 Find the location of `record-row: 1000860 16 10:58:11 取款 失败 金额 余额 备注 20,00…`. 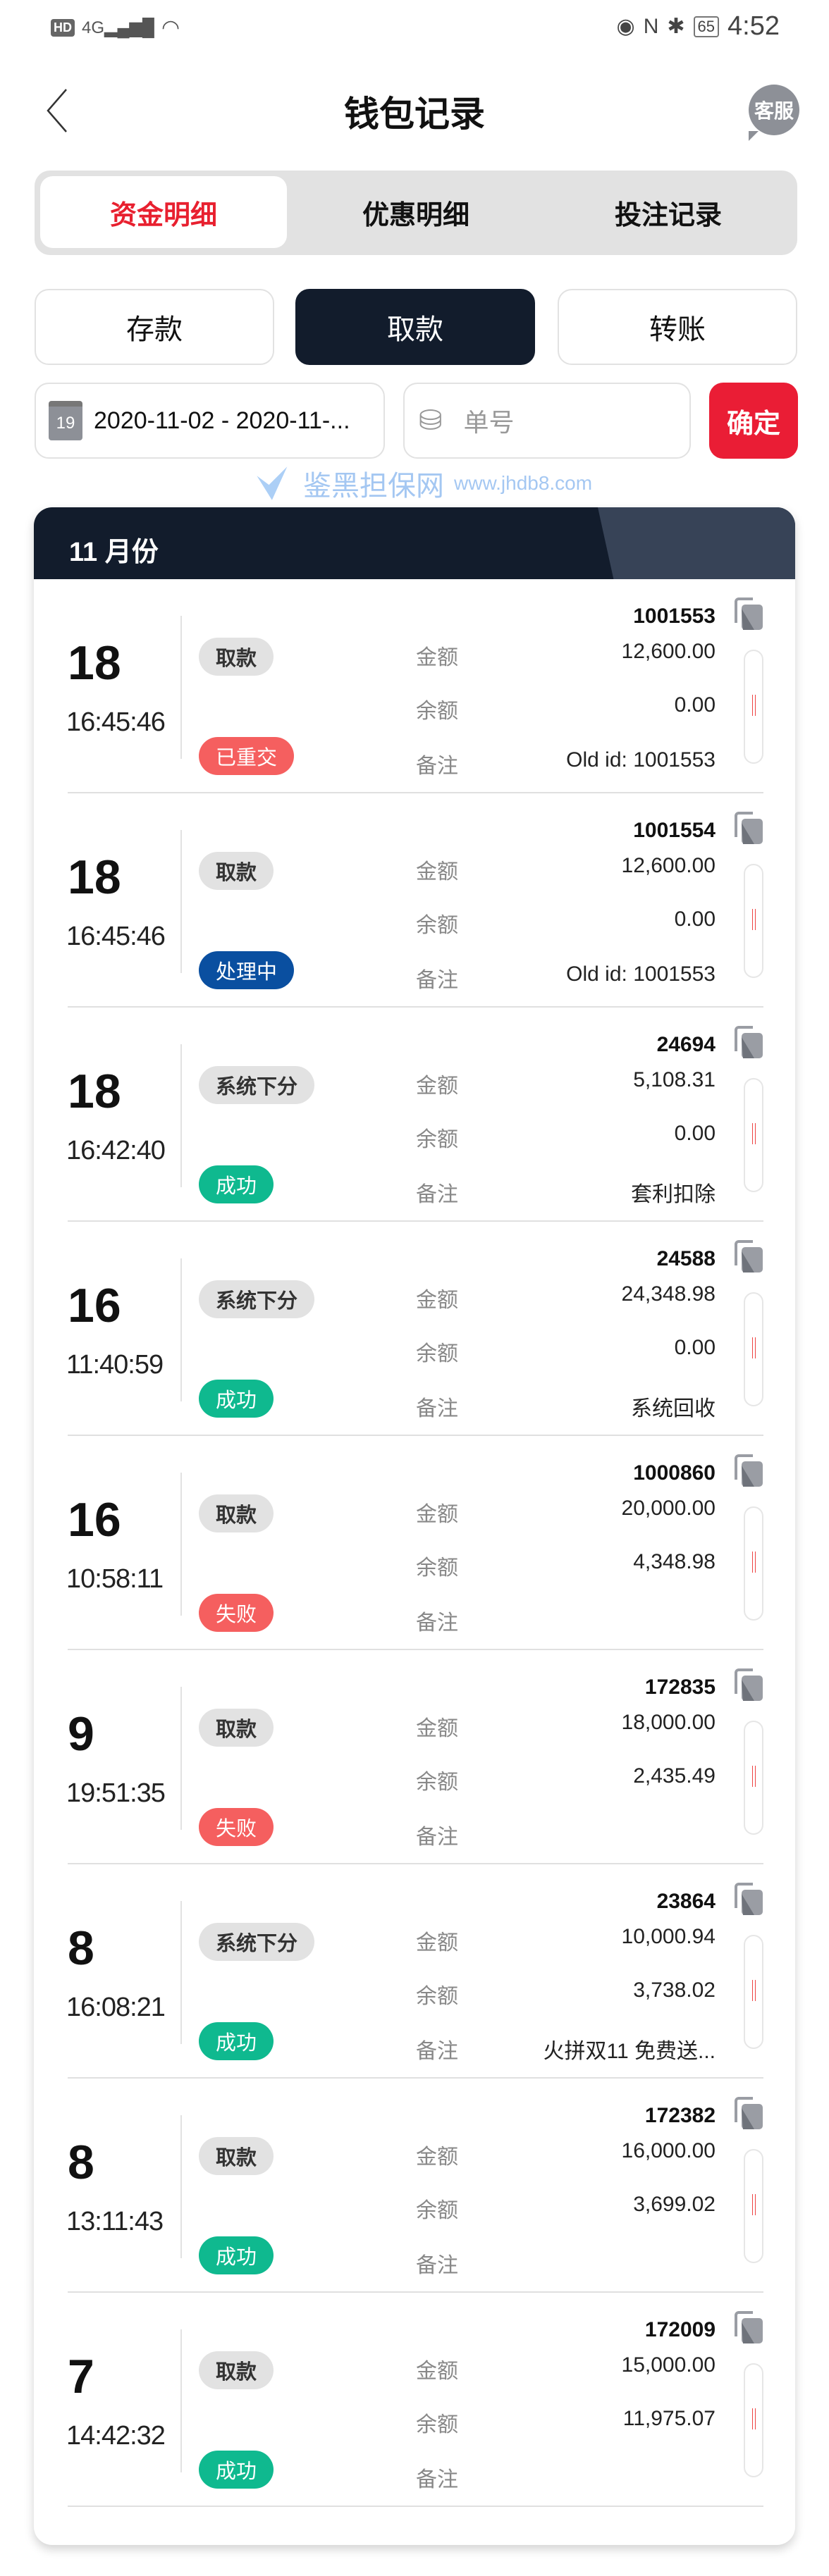

record-row: 1000860 16 10:58:11 取款 失败 金额 余额 备注 20,00… is located at coordinates (414, 1543).